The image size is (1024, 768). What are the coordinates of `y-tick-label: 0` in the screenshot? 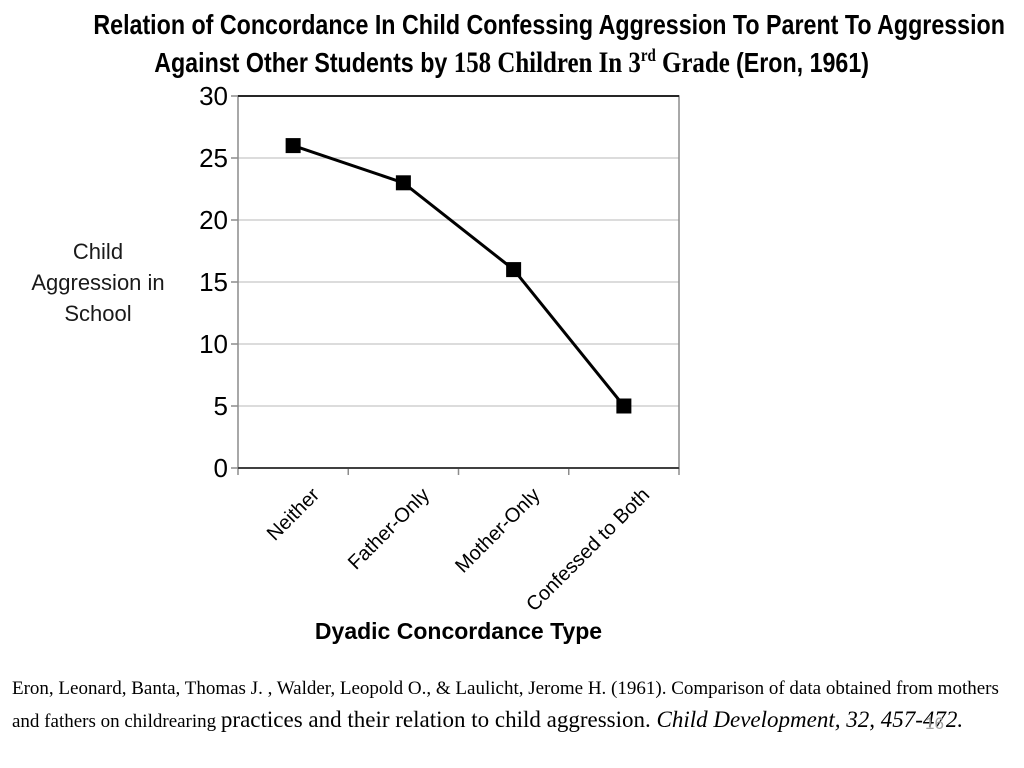 It's located at (220, 468).